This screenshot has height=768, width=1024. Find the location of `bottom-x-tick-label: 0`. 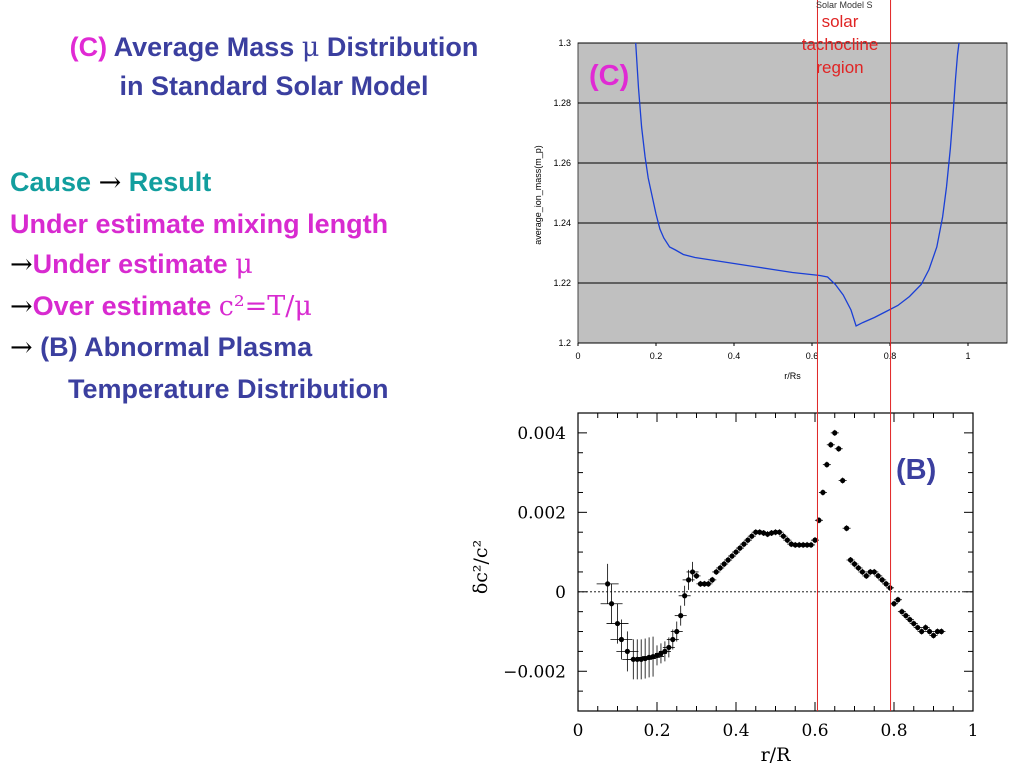

bottom-x-tick-label: 0 is located at coordinates (578, 731).